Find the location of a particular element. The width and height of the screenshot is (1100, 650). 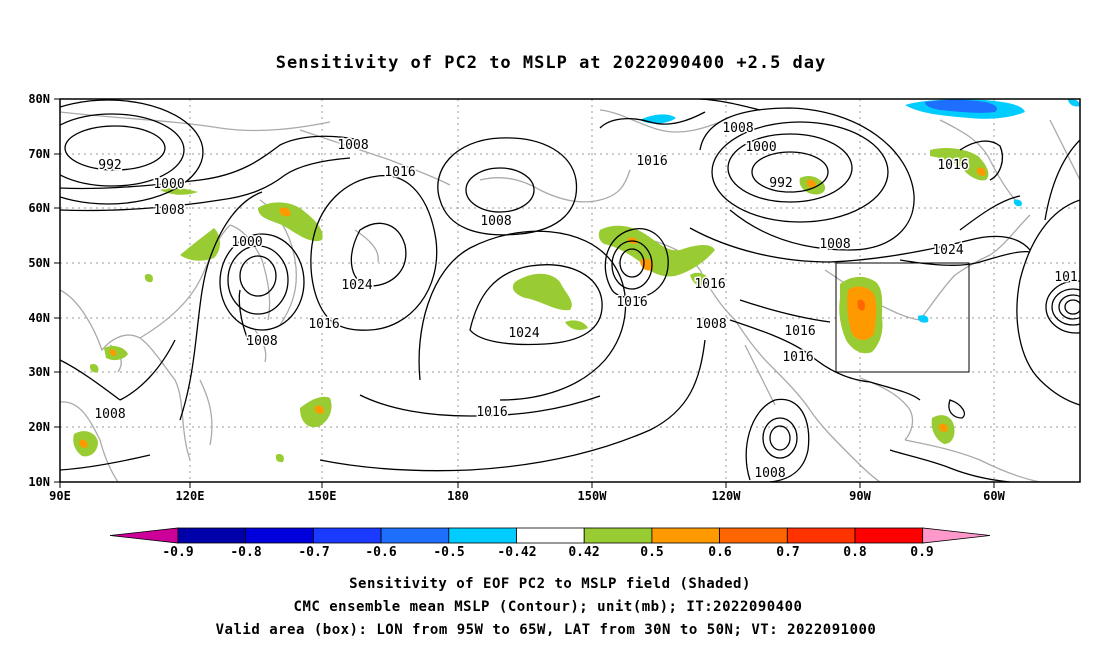

lat-tick-label: 60N is located at coordinates (39, 208).